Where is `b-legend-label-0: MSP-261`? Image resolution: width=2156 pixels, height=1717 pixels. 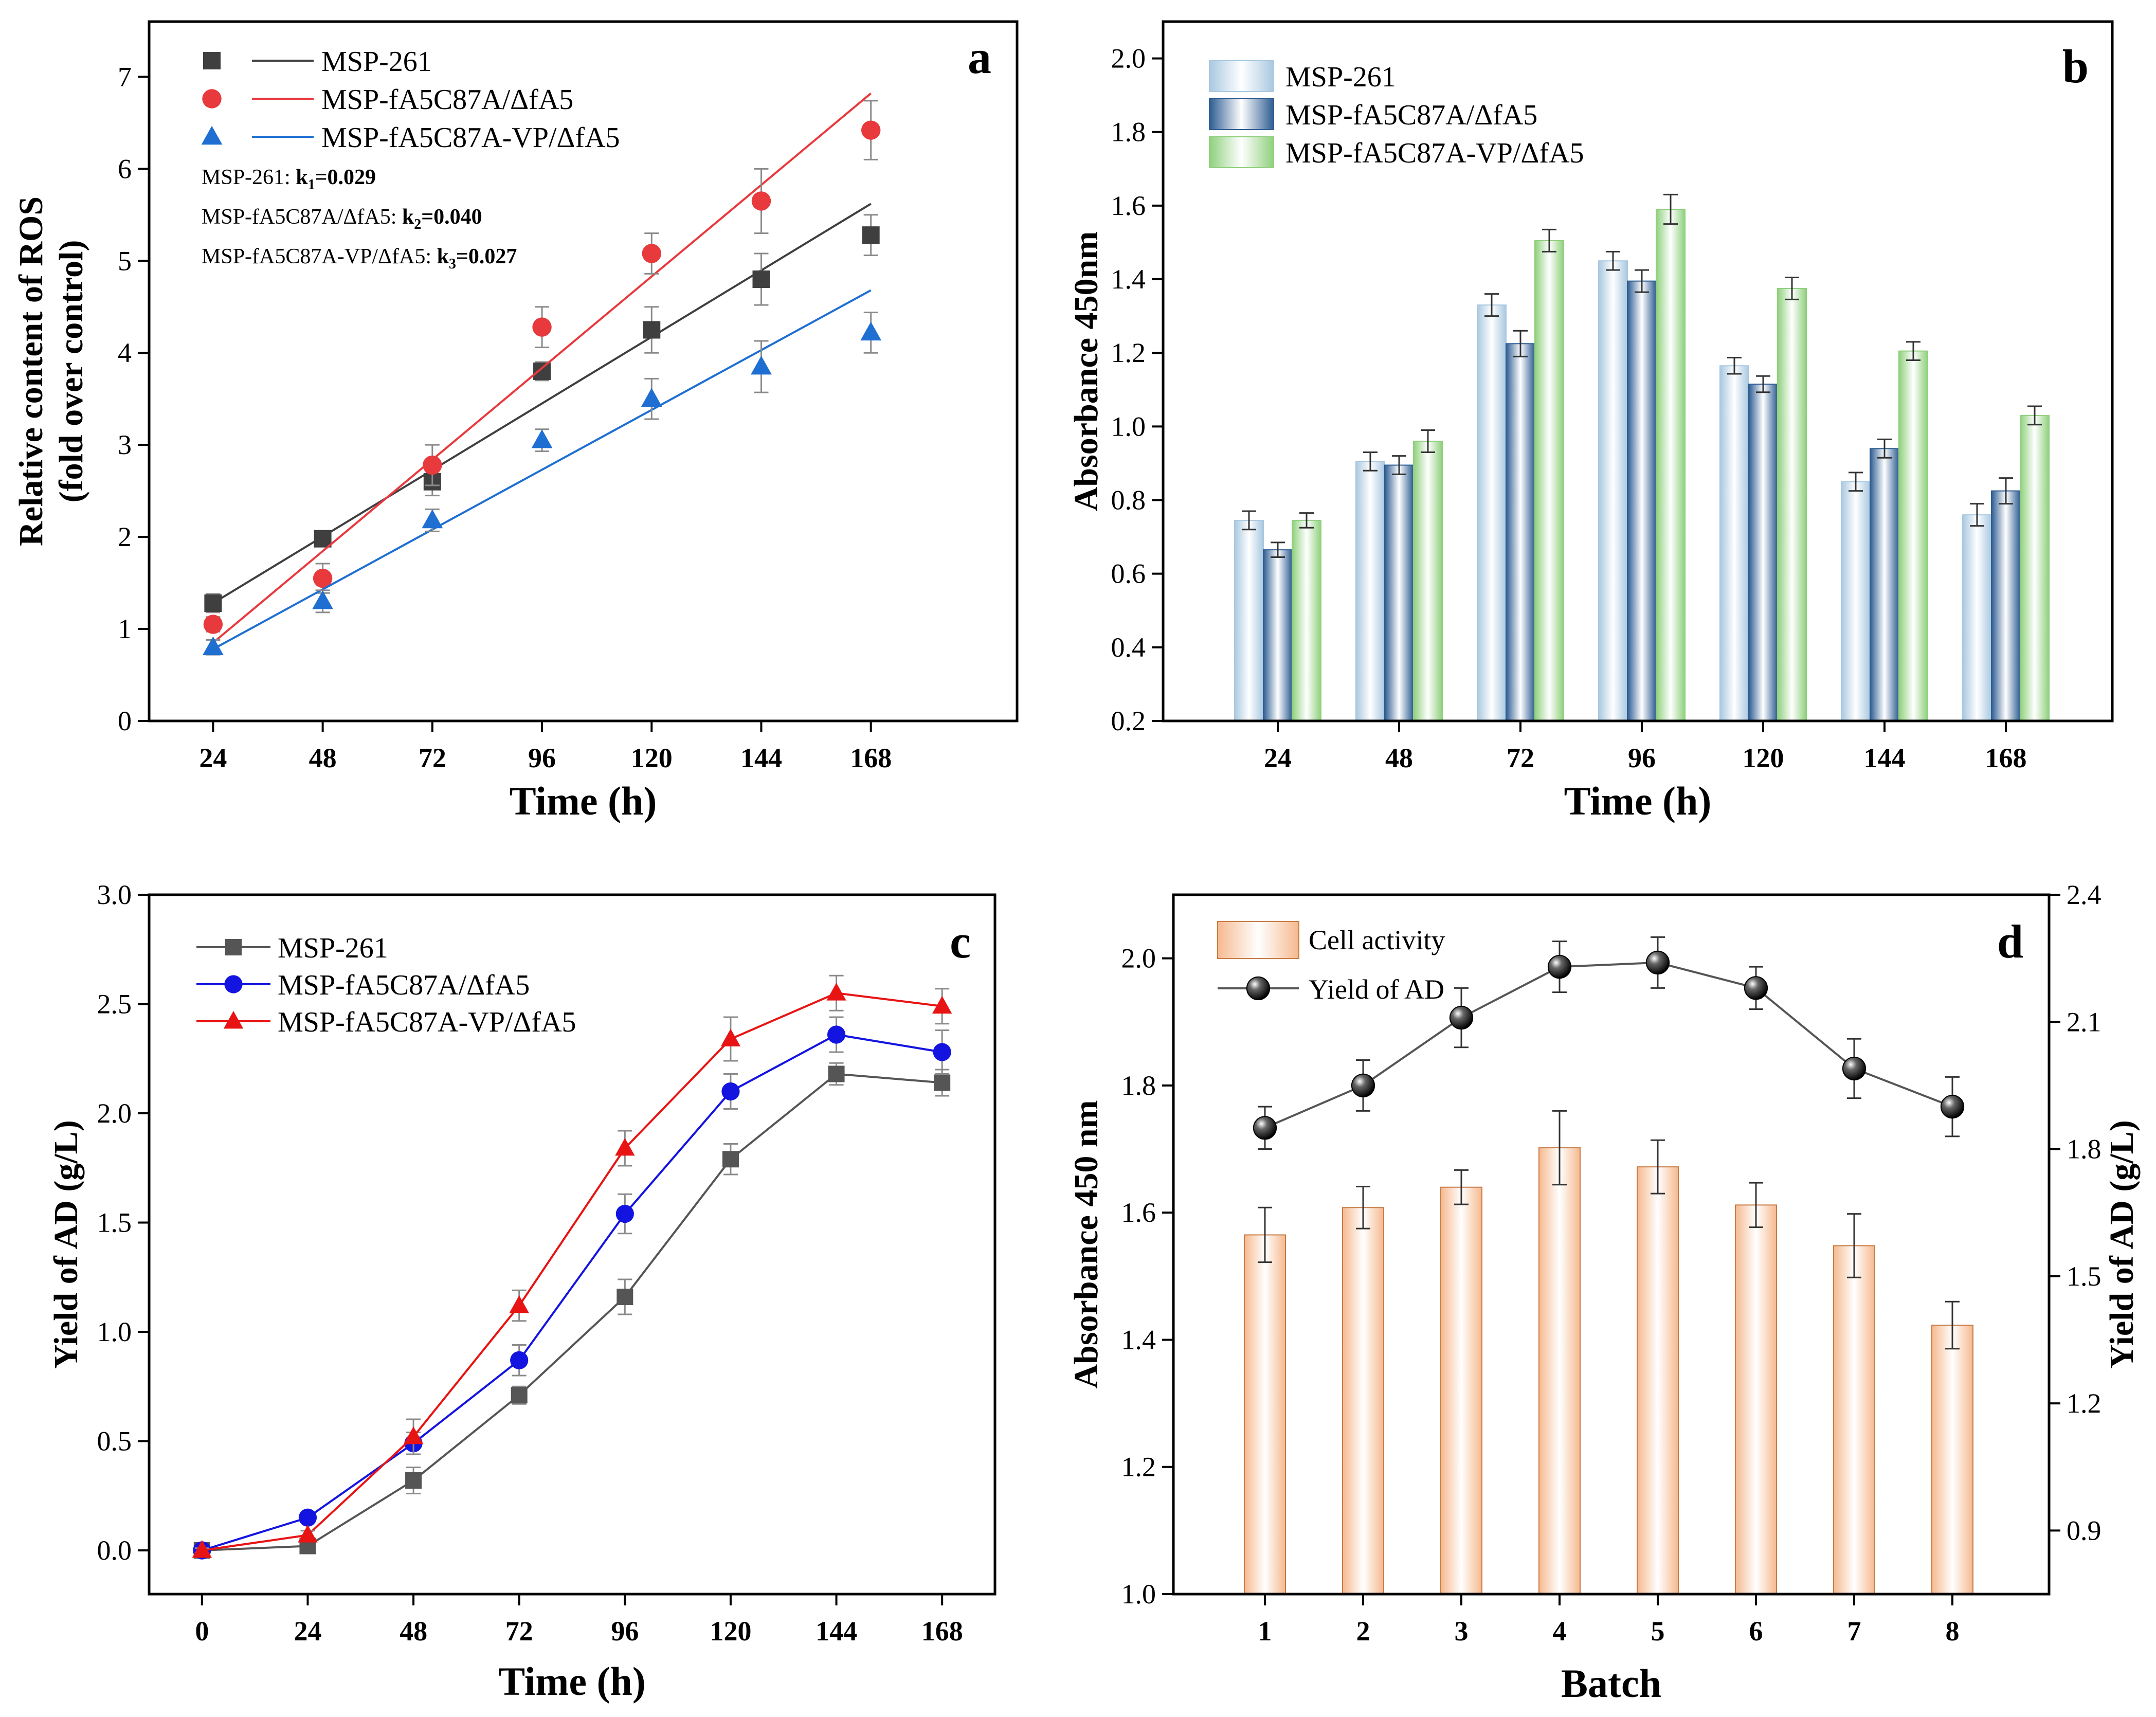 b-legend-label-0: MSP-261 is located at coordinates (1340, 77).